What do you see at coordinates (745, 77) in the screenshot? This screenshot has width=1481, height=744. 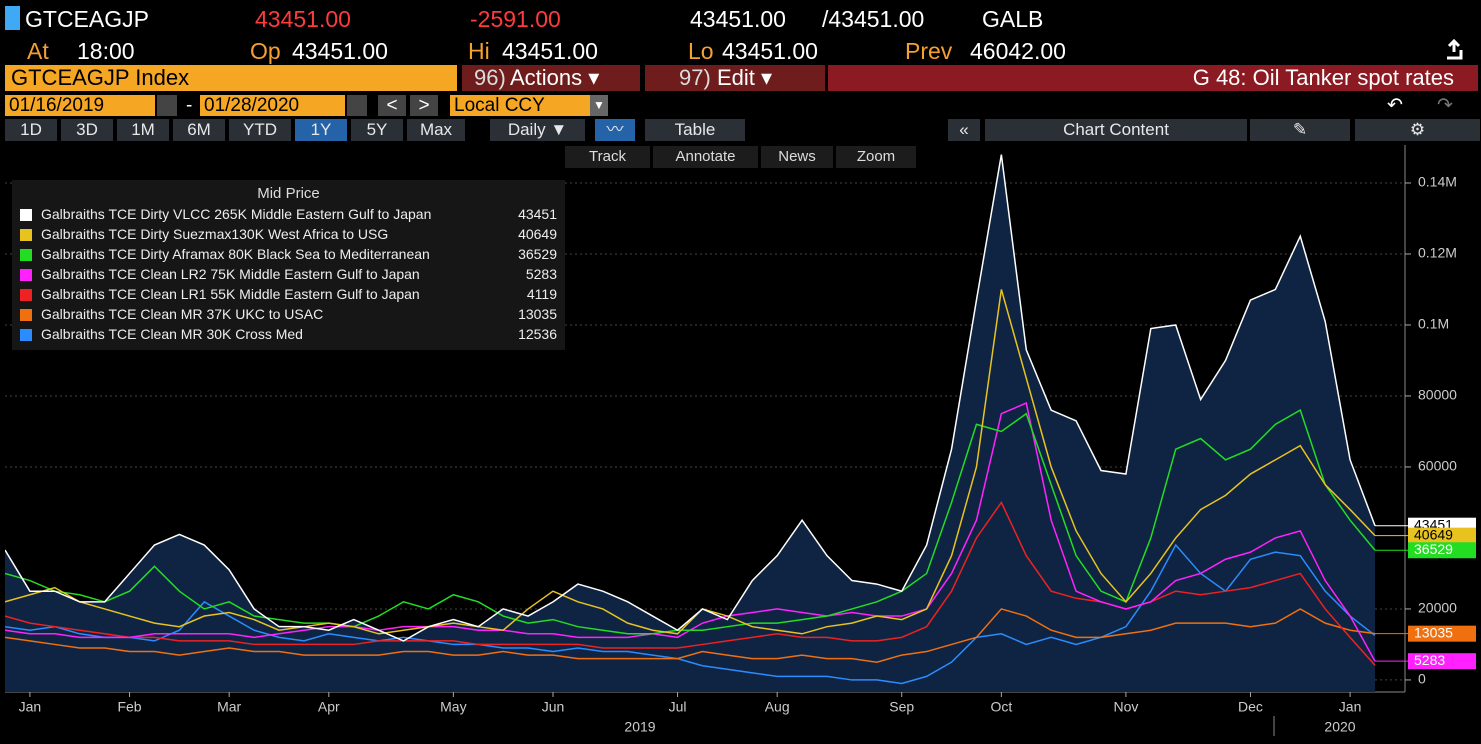 I see `menu-label: Edit ▾` at bounding box center [745, 77].